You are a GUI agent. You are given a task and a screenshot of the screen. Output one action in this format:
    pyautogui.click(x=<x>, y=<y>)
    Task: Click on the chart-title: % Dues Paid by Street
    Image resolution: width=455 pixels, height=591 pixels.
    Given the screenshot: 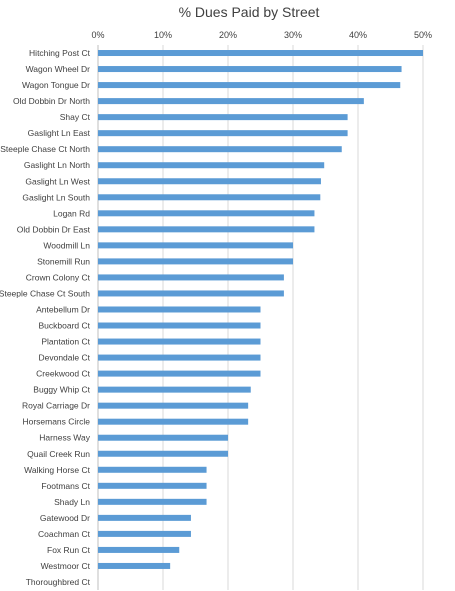 What is the action you would take?
    pyautogui.click(x=249, y=12)
    